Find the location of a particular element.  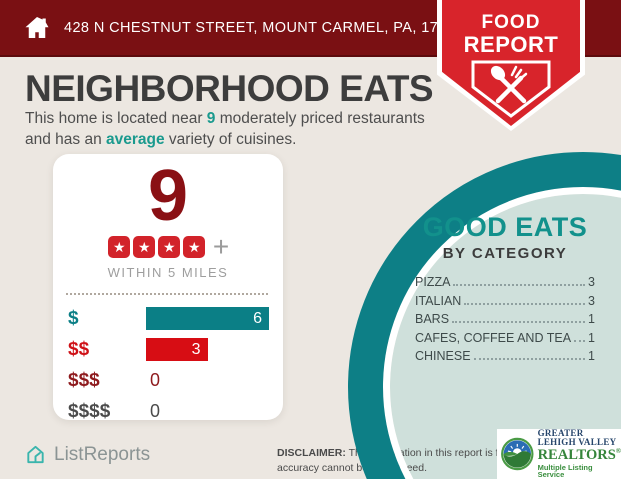

plus-icon: + is located at coordinates (221, 246).